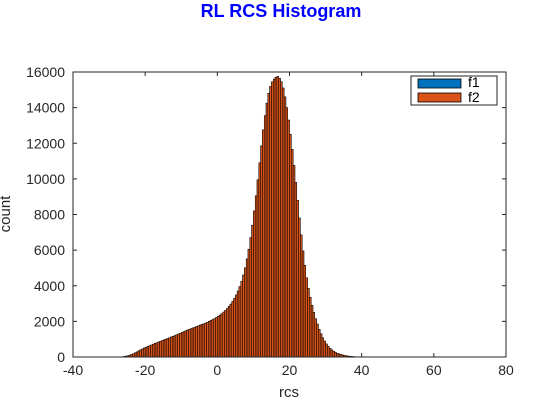 This screenshot has height=420, width=560. I want to click on x-tick-label: 0, so click(217, 370).